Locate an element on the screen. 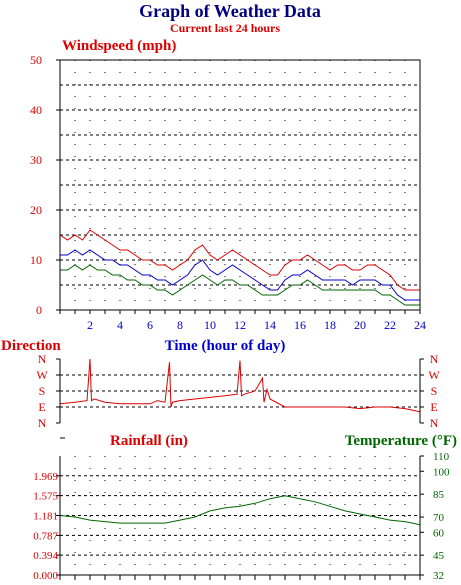 The image size is (461, 585). direction-category-label-right: E is located at coordinates (433, 407).